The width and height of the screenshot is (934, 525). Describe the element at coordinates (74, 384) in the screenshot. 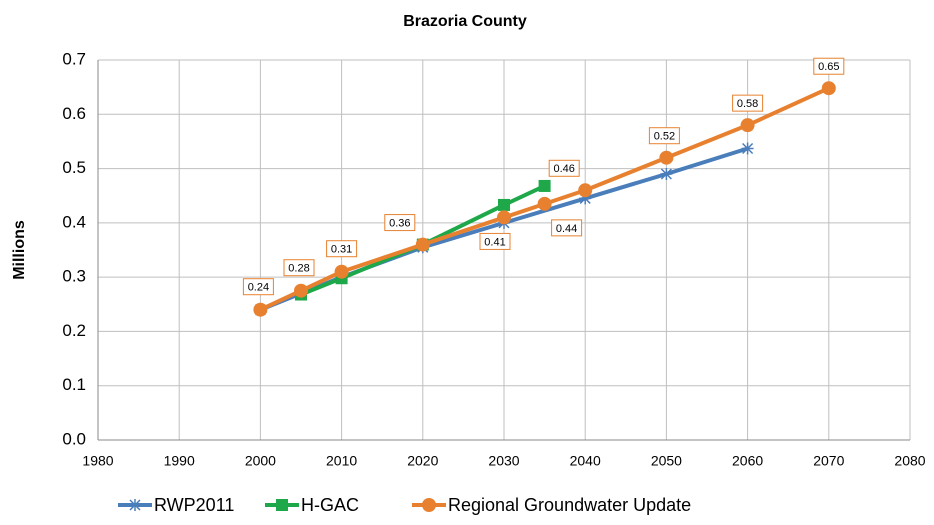

I see `y-tick-label: 0.1` at that location.